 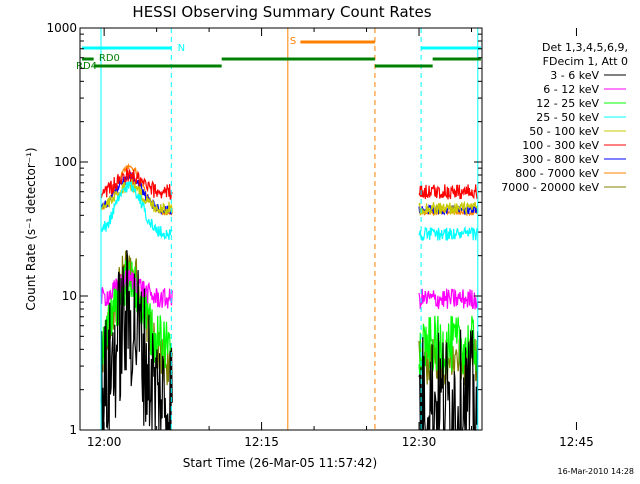 What do you see at coordinates (181, 48) in the screenshot?
I see `night-label: N` at bounding box center [181, 48].